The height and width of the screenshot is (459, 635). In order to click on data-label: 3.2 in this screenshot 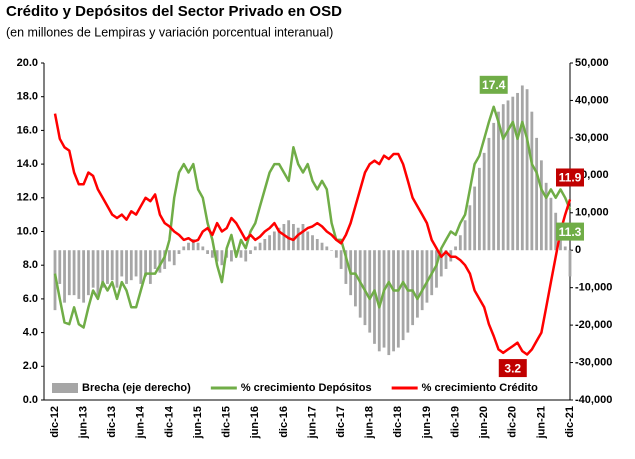, I will do `click(512, 368)`.